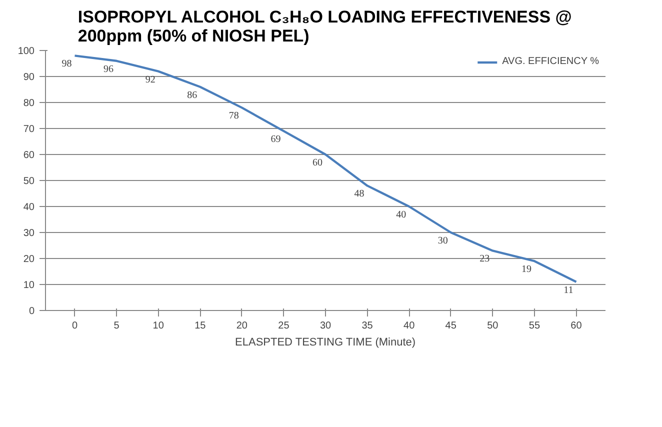 This screenshot has height=427, width=662. Describe the element at coordinates (109, 69) in the screenshot. I see `data-label: 96` at that location.